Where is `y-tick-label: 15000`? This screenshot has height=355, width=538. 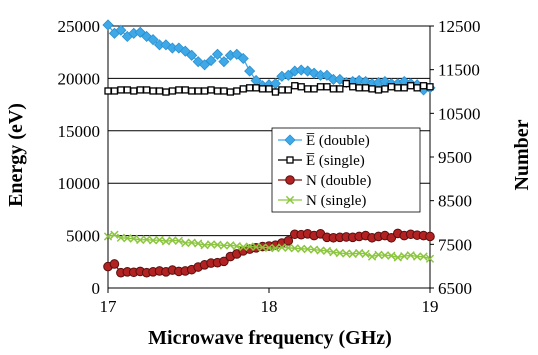
y-tick-label: 15000 is located at coordinates (79, 131).